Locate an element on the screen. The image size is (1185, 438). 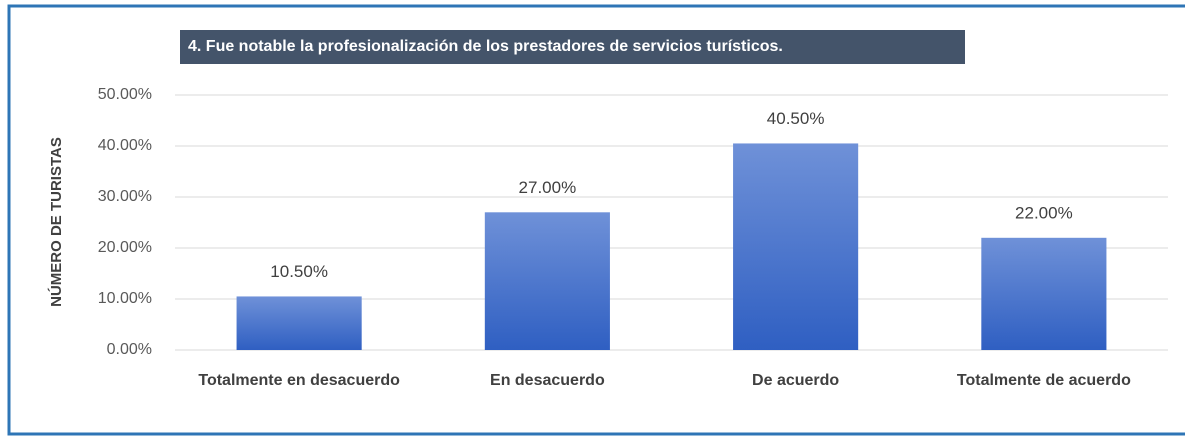
x-tick-label: Totalmente de acuerdo is located at coordinates (1043, 380).